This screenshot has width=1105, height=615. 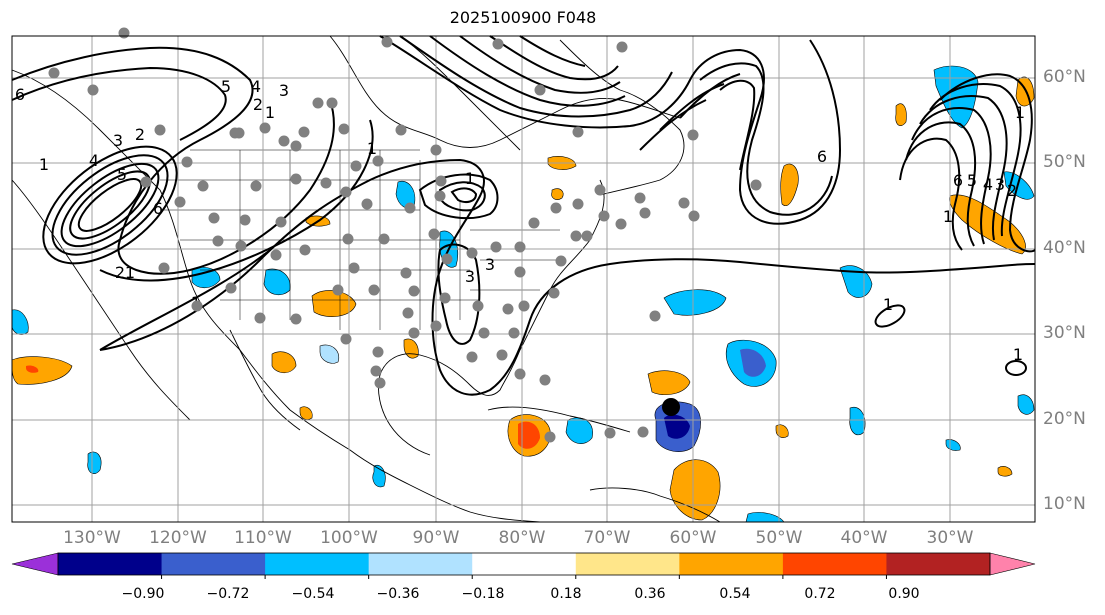 I want to click on colorbar-tick-label: −0.36, so click(x=398, y=594).